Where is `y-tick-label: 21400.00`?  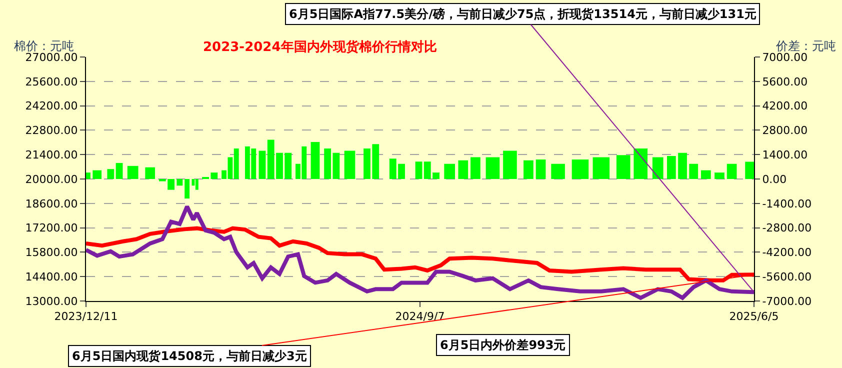
y-tick-label: 21400.00 is located at coordinates (51, 155).